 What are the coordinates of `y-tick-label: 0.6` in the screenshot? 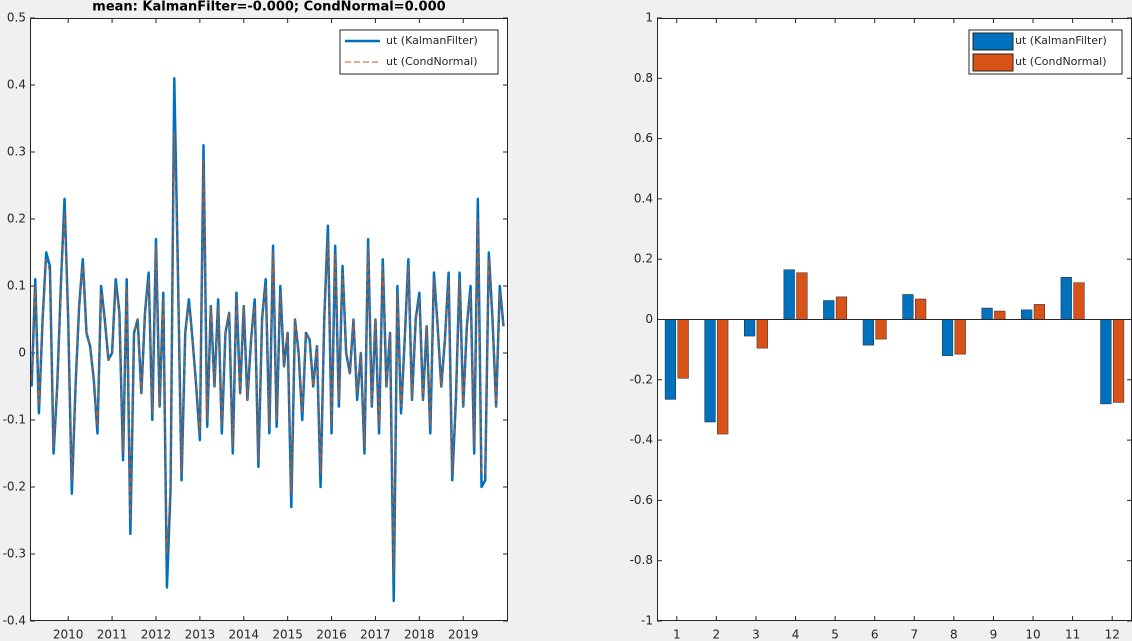 It's located at (643, 138).